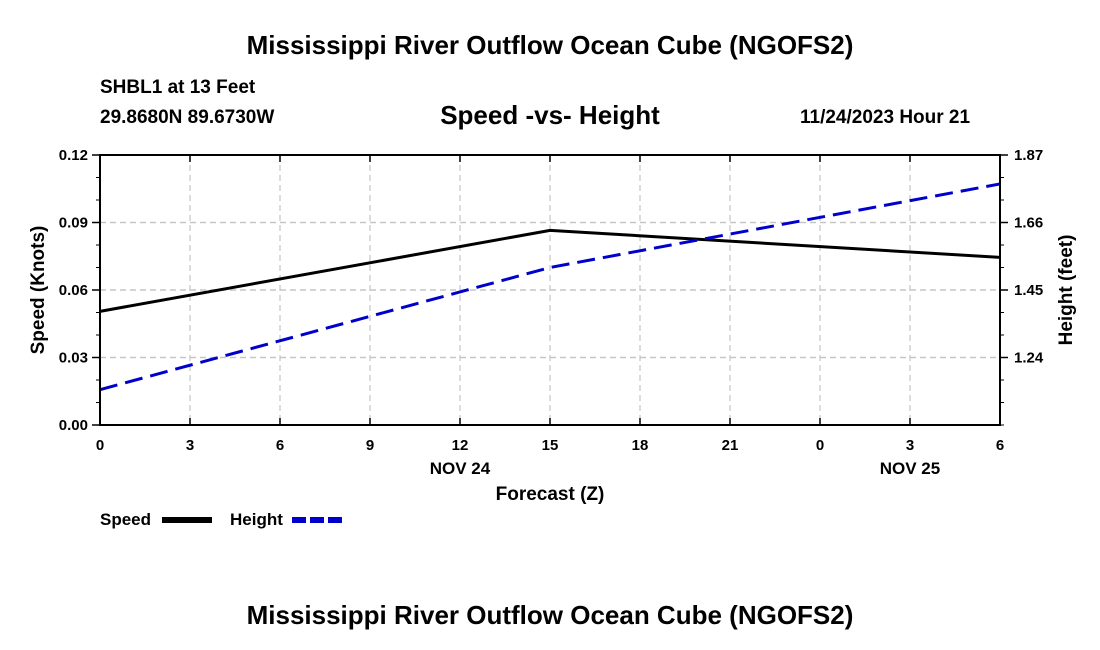 The width and height of the screenshot is (1100, 650). Describe the element at coordinates (73, 155) in the screenshot. I see `y-tick-label: 0.12` at that location.